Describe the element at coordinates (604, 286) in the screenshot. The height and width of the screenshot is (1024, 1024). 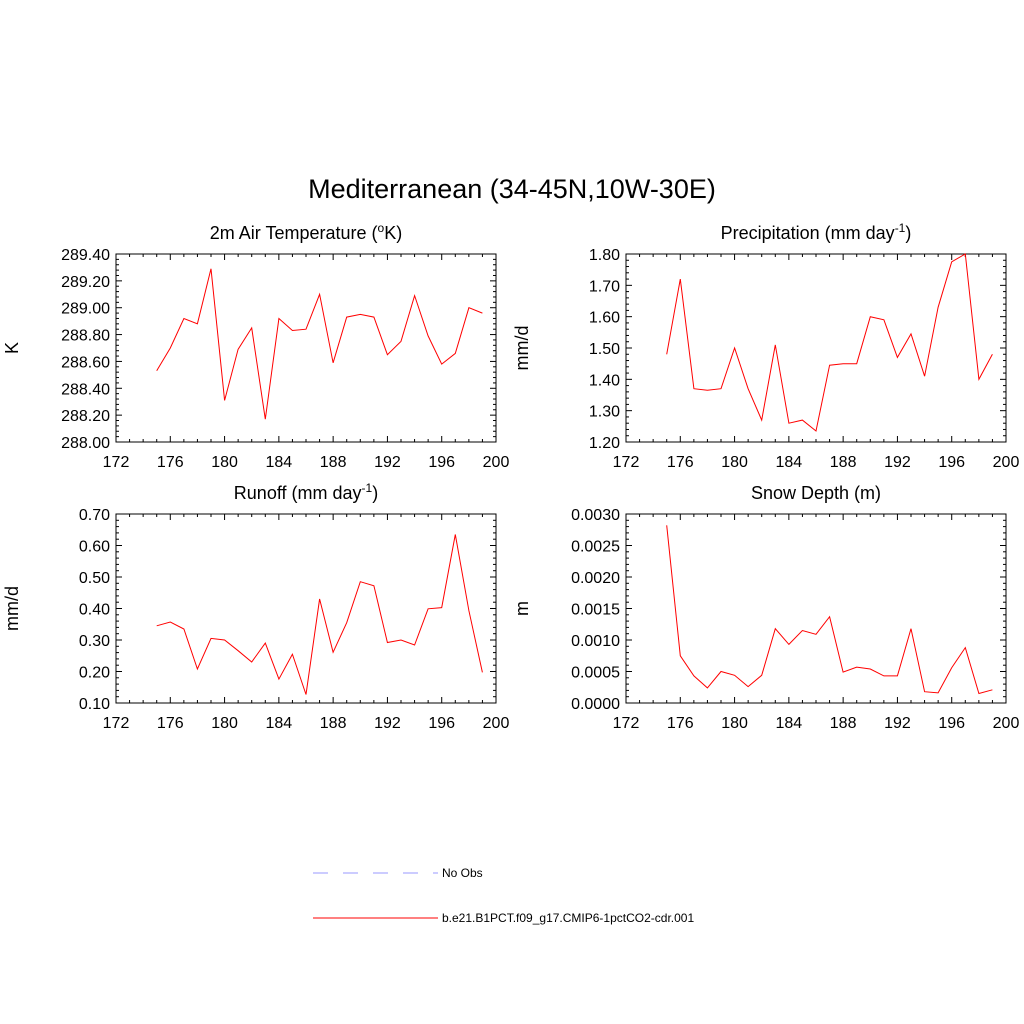
I see `y-tick-label: 1.70` at that location.